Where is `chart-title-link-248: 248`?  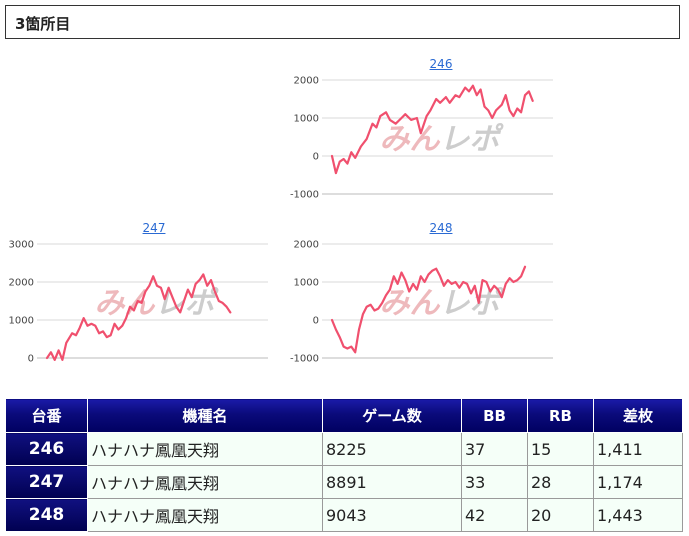 chart-title-link-248: 248 is located at coordinates (441, 228).